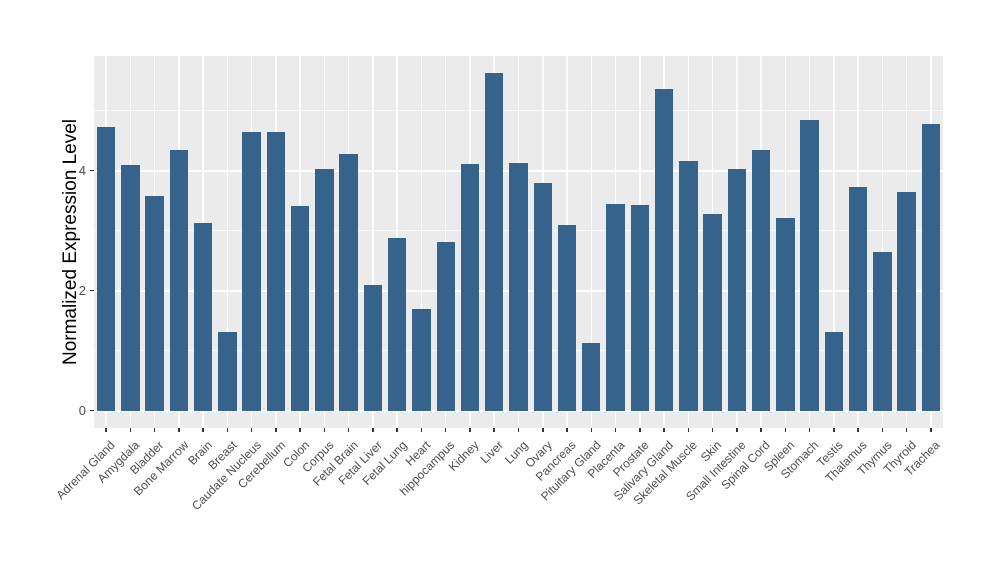  What do you see at coordinates (82, 291) in the screenshot?
I see `y-tick-label: 2` at bounding box center [82, 291].